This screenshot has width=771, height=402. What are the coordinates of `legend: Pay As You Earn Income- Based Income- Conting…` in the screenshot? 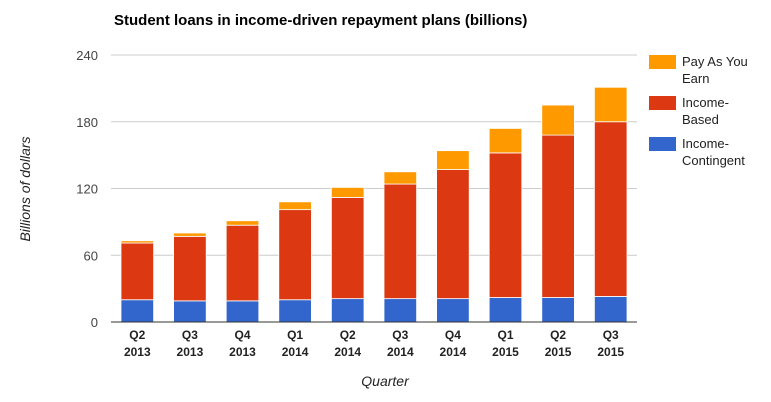 It's located at (698, 111).